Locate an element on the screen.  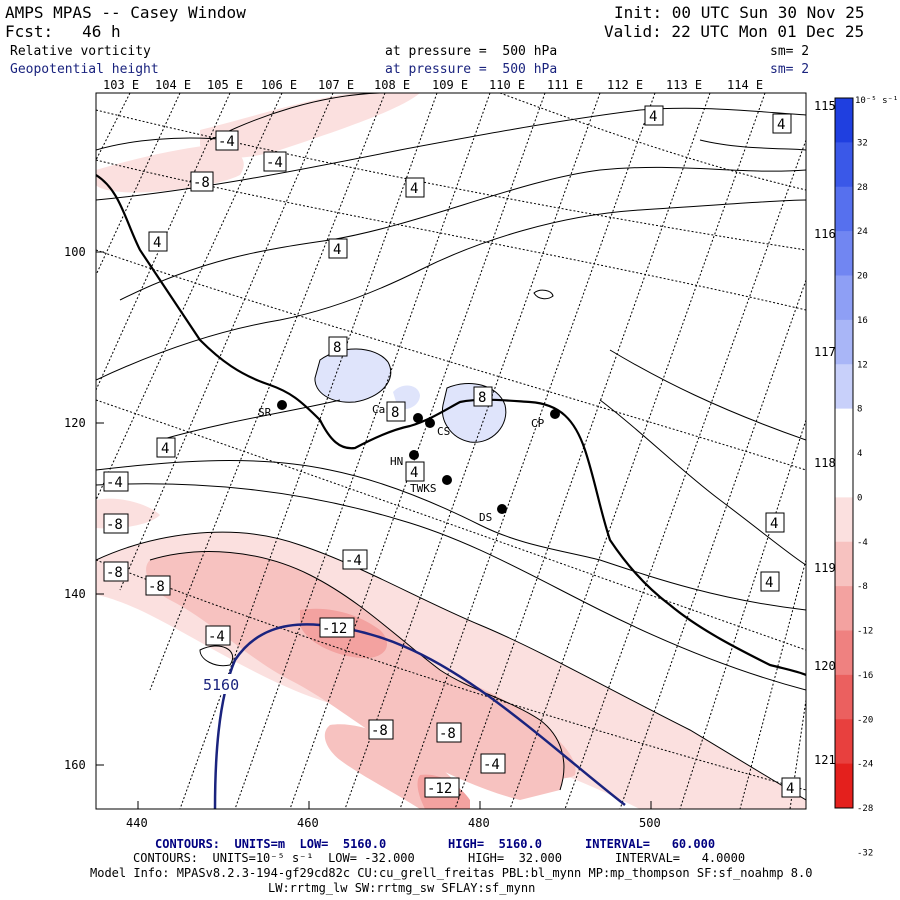
vorticity-contour-high: HIGH= 32.000 is located at coordinates (515, 858).